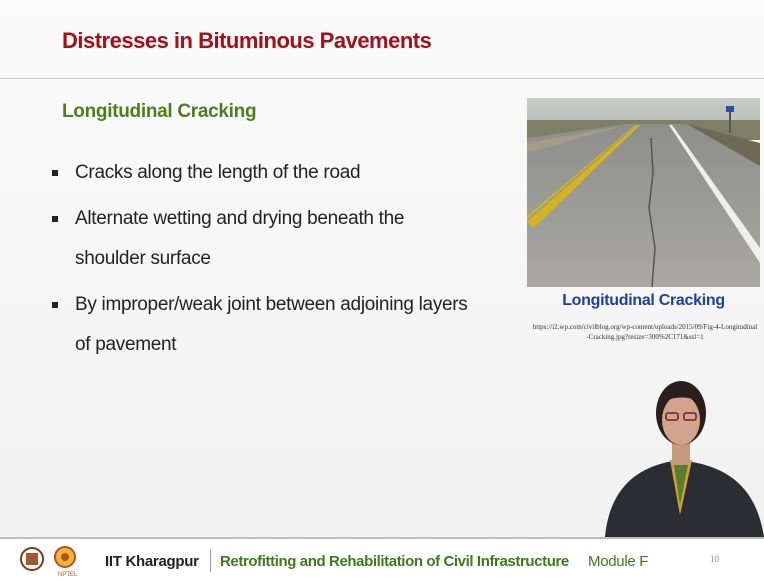 This screenshot has height=581, width=764. I want to click on bullet: Cracks along the length of the road, so click(262, 173).